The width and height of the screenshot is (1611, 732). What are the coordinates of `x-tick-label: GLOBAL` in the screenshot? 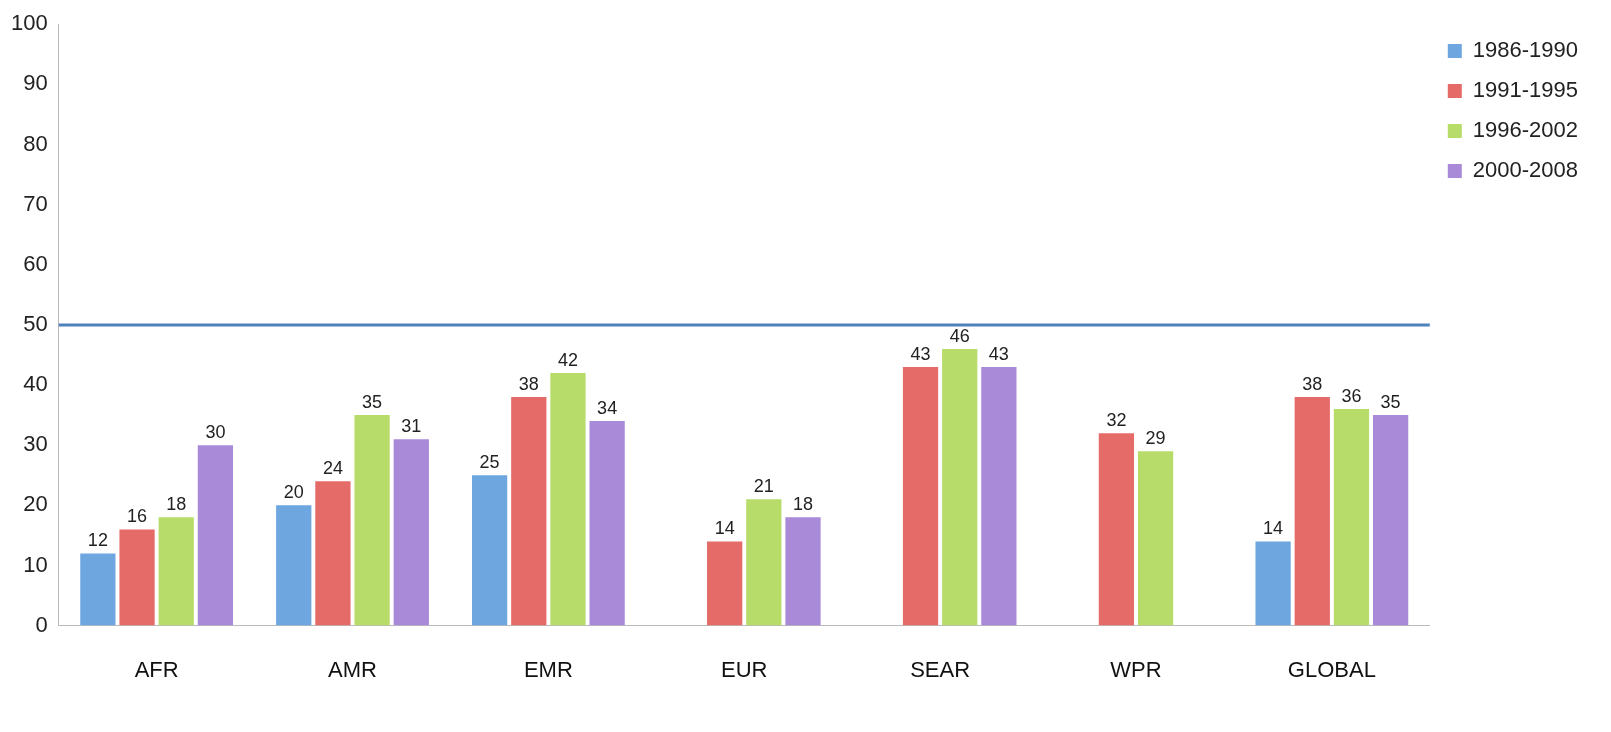 It's located at (1331, 669).